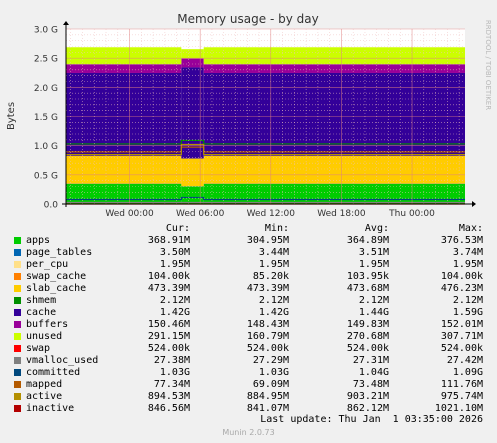 The image size is (497, 443). Describe the element at coordinates (174, 300) in the screenshot. I see `legend-value: 2.12M` at that location.